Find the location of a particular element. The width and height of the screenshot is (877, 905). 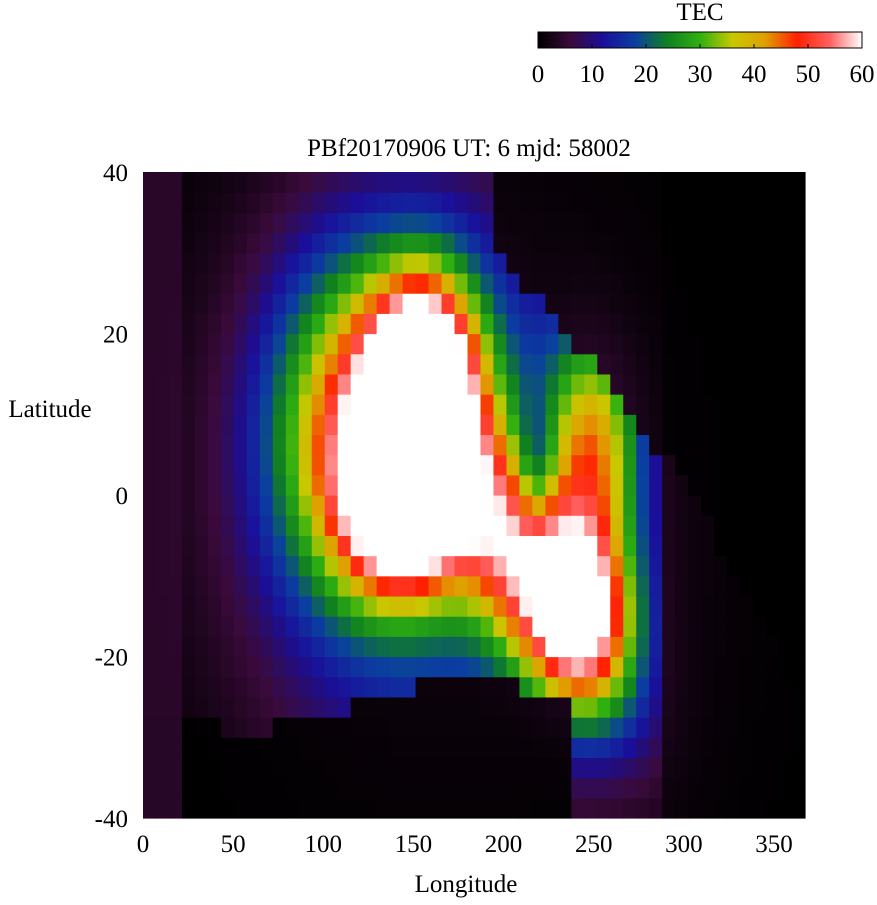

x-tick-label: 200 is located at coordinates (504, 844).